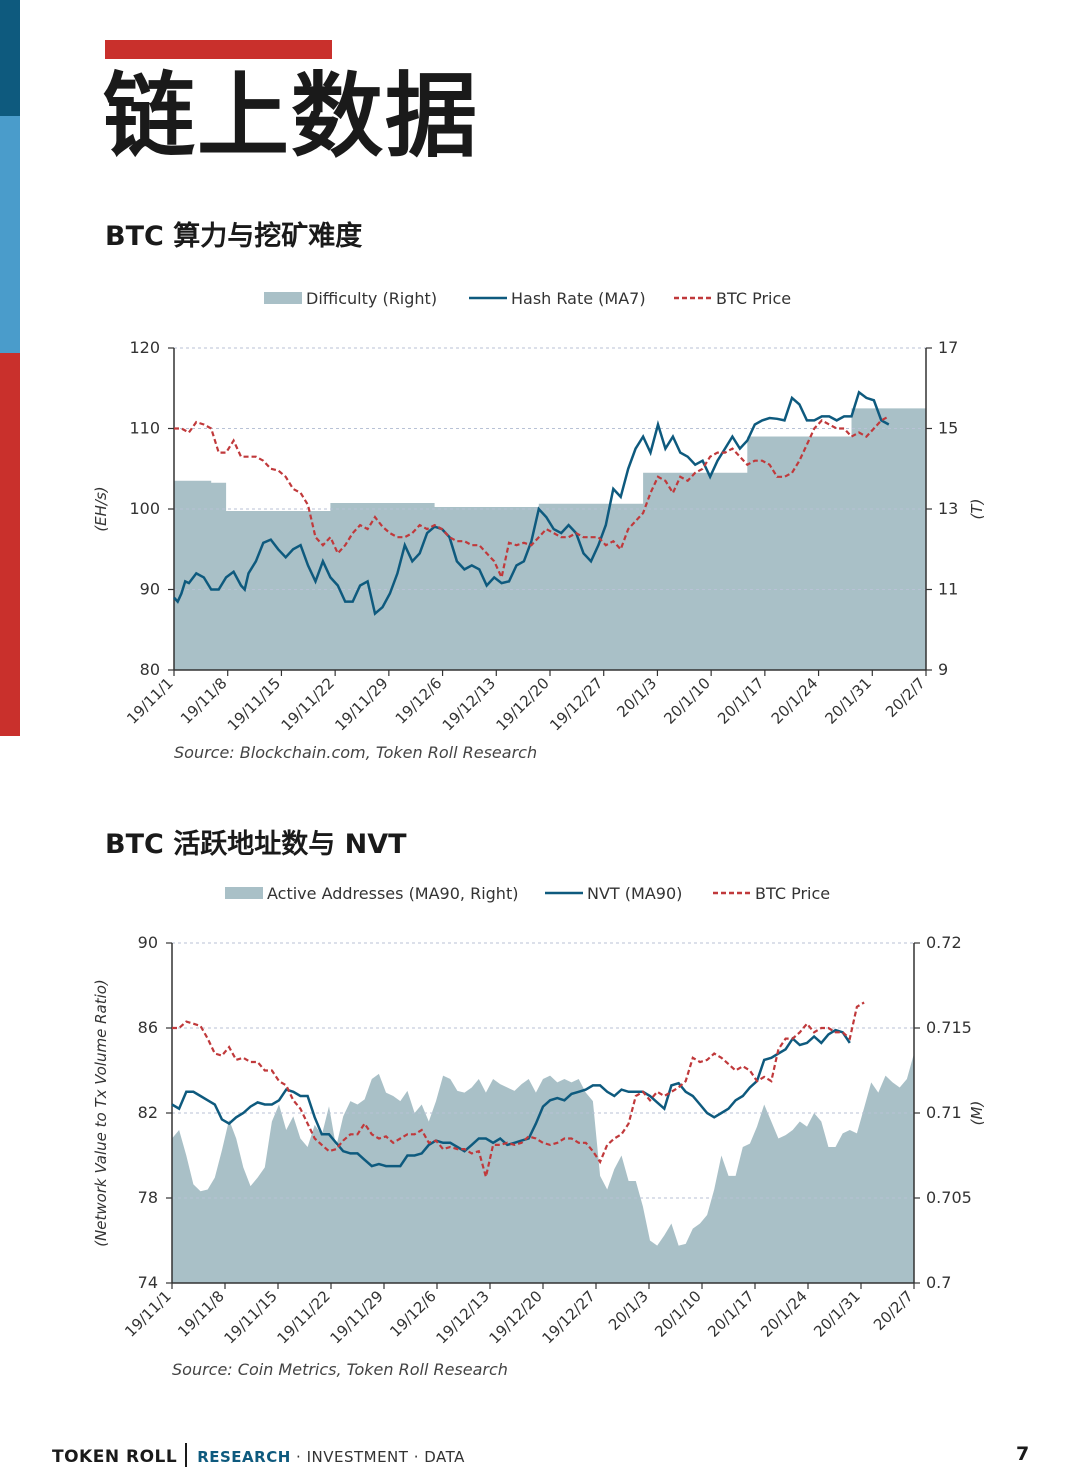 The height and width of the screenshot is (1467, 1080). I want to click on side-bar-dark-blue, so click(10, 58).